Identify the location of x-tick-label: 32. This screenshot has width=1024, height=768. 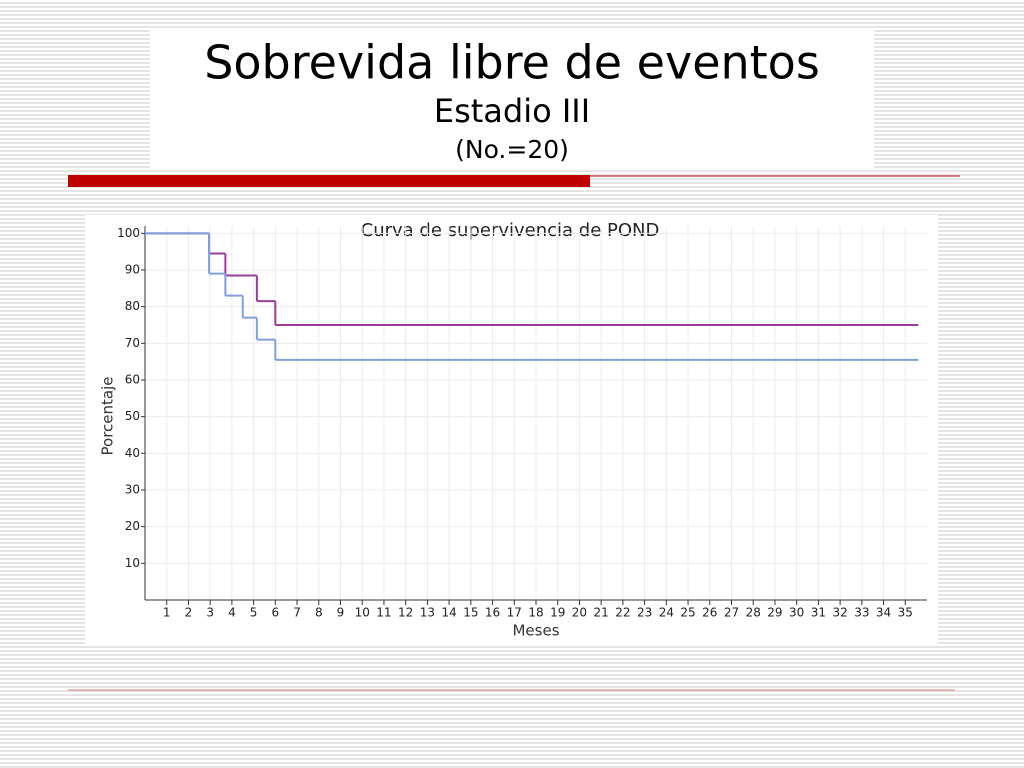
(839, 613).